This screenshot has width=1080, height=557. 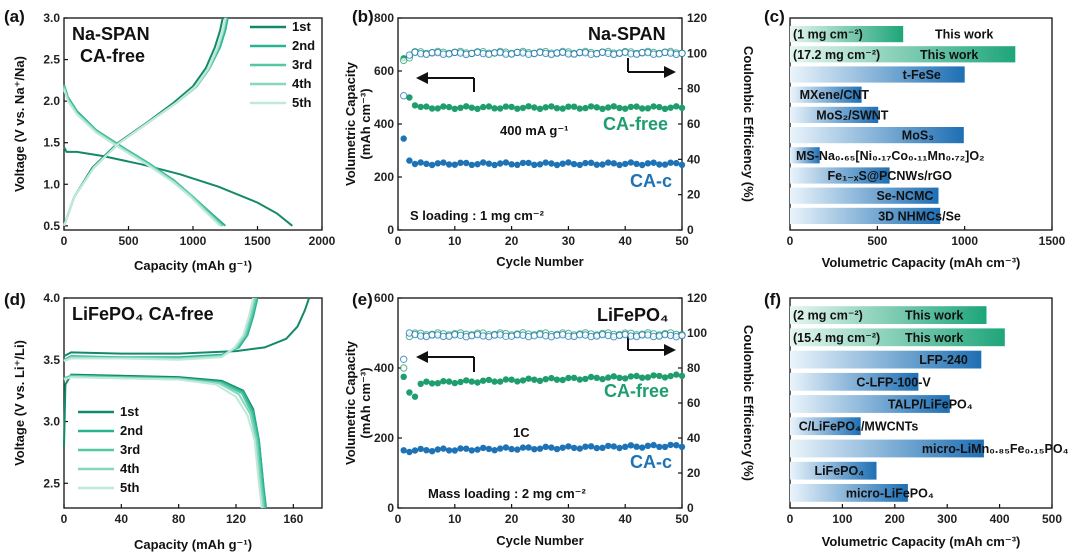 I want to click on panel-e-rate-annotation: 1C, so click(x=521, y=432).